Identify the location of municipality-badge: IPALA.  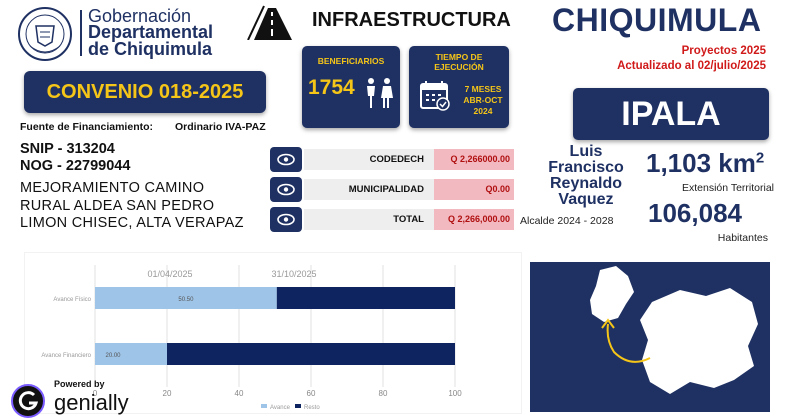
(671, 114).